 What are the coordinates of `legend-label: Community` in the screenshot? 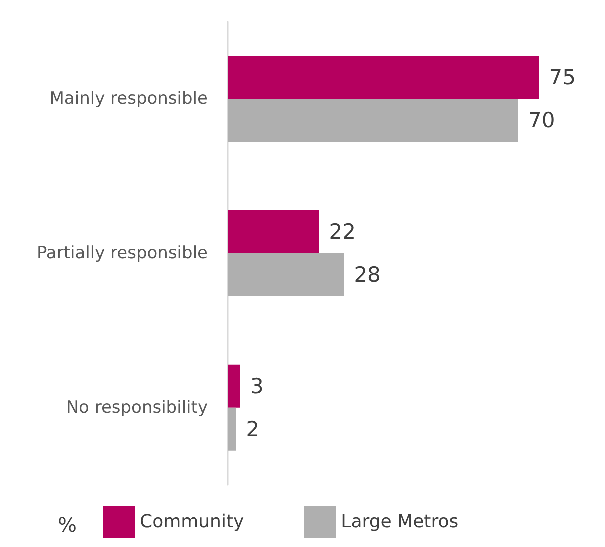 It's located at (192, 522).